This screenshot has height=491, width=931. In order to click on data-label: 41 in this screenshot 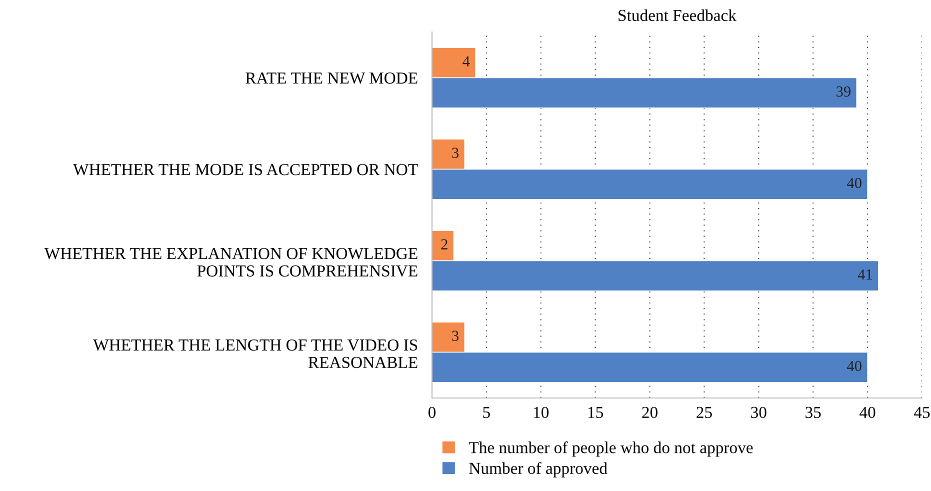, I will do `click(865, 274)`.